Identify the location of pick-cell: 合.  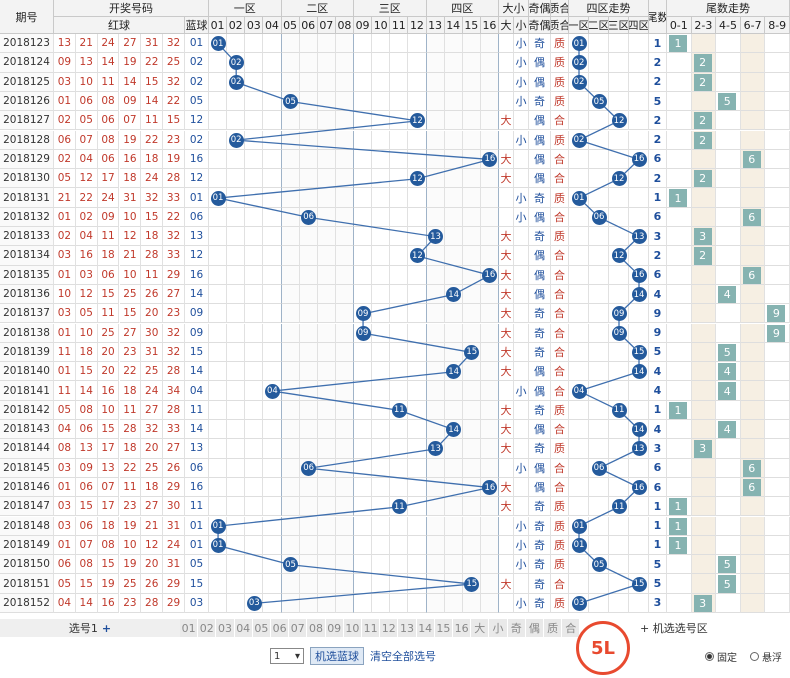
(571, 628).